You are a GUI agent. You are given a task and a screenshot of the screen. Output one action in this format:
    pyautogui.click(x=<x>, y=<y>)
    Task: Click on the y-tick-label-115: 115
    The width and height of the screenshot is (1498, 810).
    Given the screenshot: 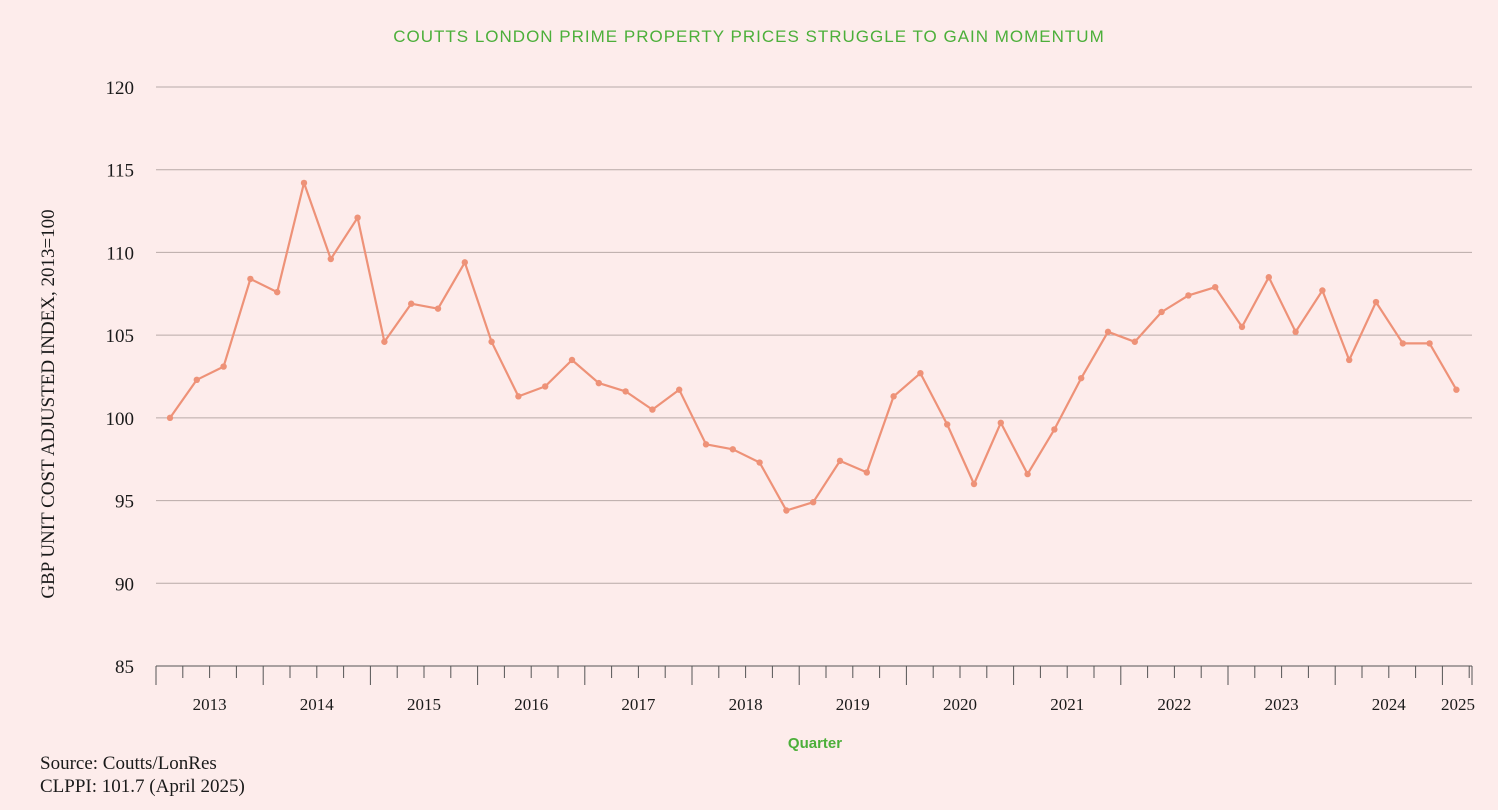 What is the action you would take?
    pyautogui.click(x=120, y=171)
    